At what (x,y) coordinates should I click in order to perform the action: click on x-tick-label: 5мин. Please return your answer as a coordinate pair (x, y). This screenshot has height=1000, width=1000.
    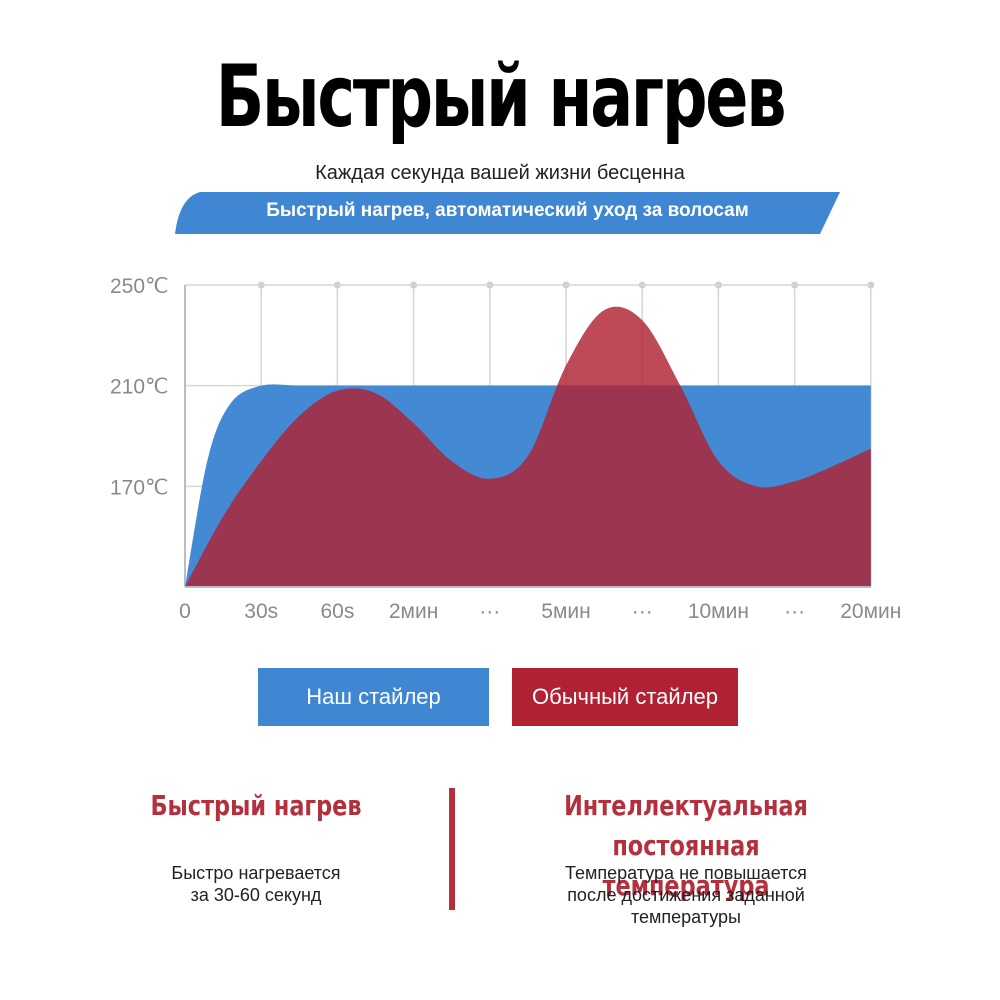
    Looking at the image, I should click on (565, 611).